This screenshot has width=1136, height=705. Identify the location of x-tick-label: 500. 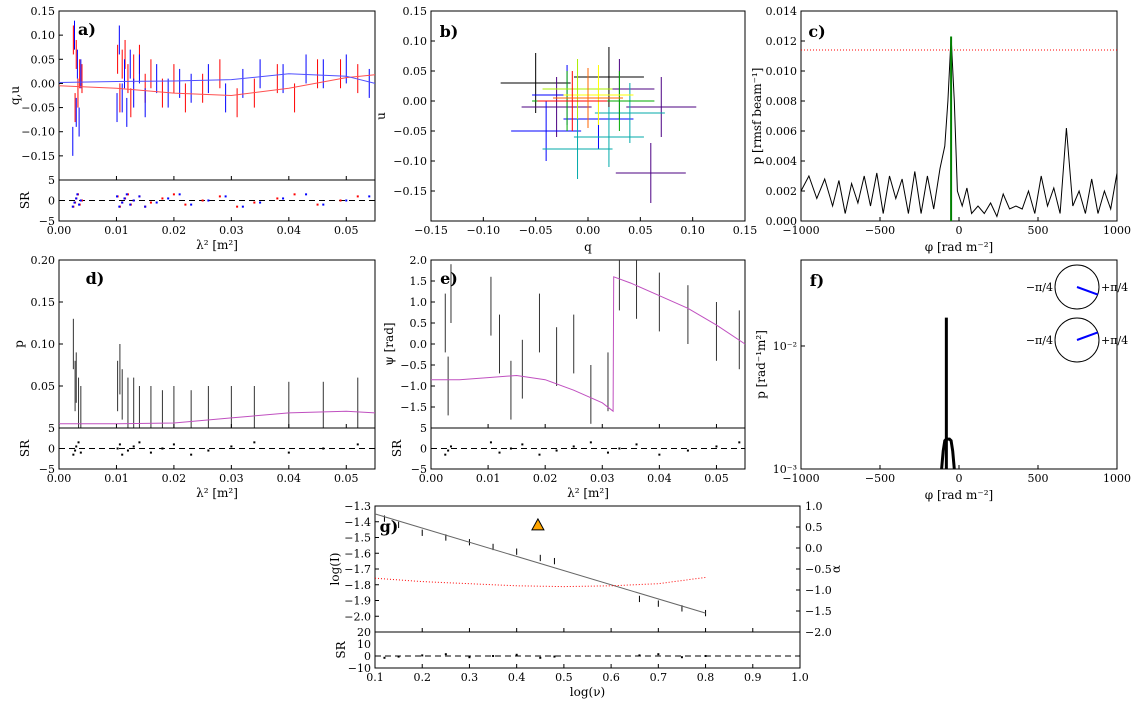
(1038, 478).